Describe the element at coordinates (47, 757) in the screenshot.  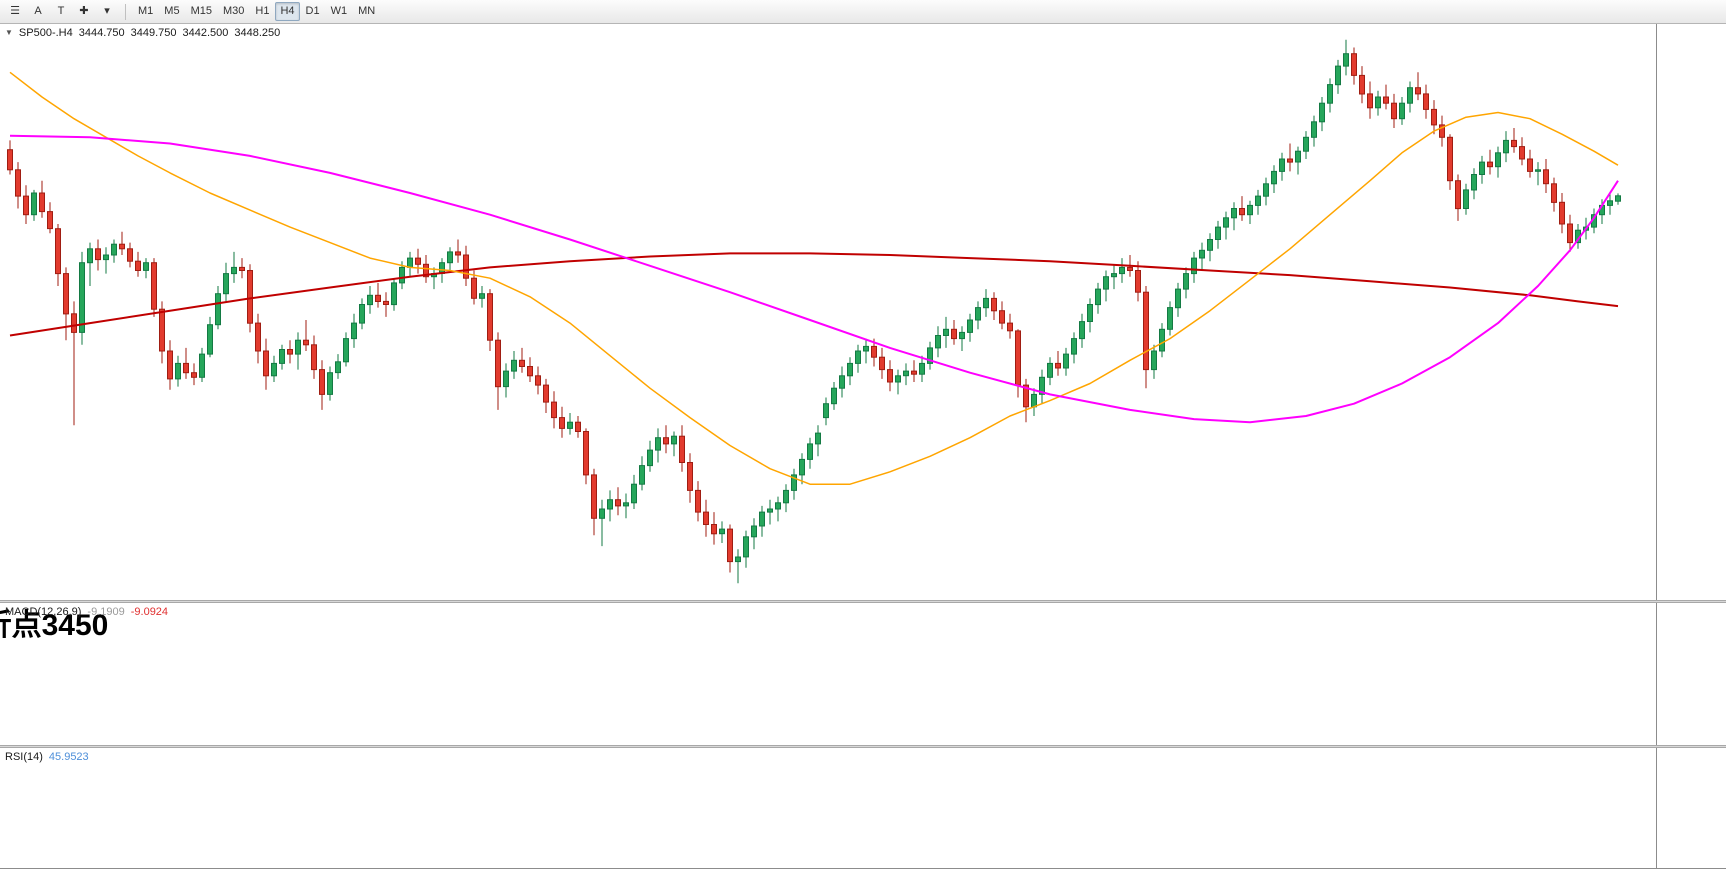
I see `rsi-header: RSI(14) 45.9523` at that location.